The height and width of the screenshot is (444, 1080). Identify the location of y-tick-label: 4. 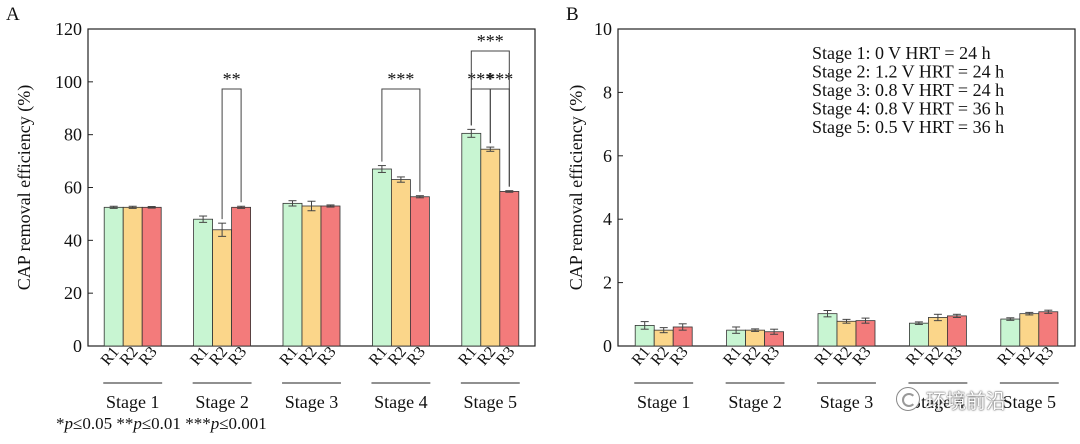
(607, 219).